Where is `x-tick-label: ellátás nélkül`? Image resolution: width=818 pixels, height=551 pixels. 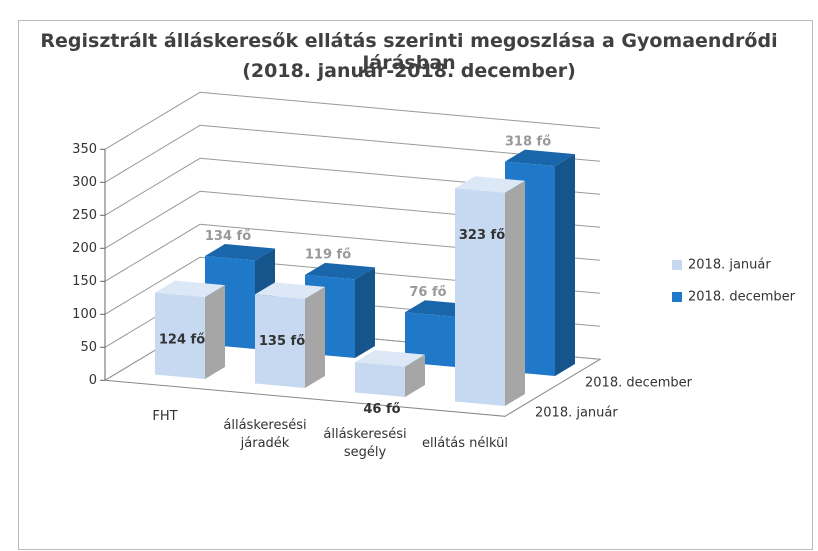 x-tick-label: ellátás nélkül is located at coordinates (465, 443).